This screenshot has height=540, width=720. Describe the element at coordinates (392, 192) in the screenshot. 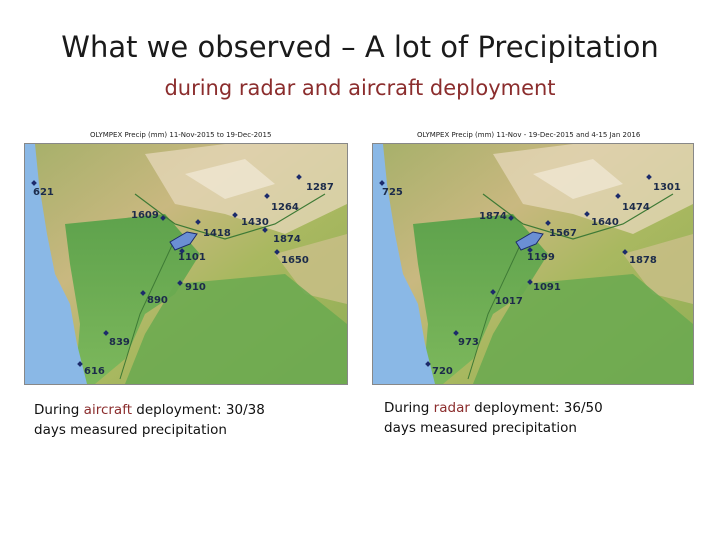

I see `station-label: 725` at that location.